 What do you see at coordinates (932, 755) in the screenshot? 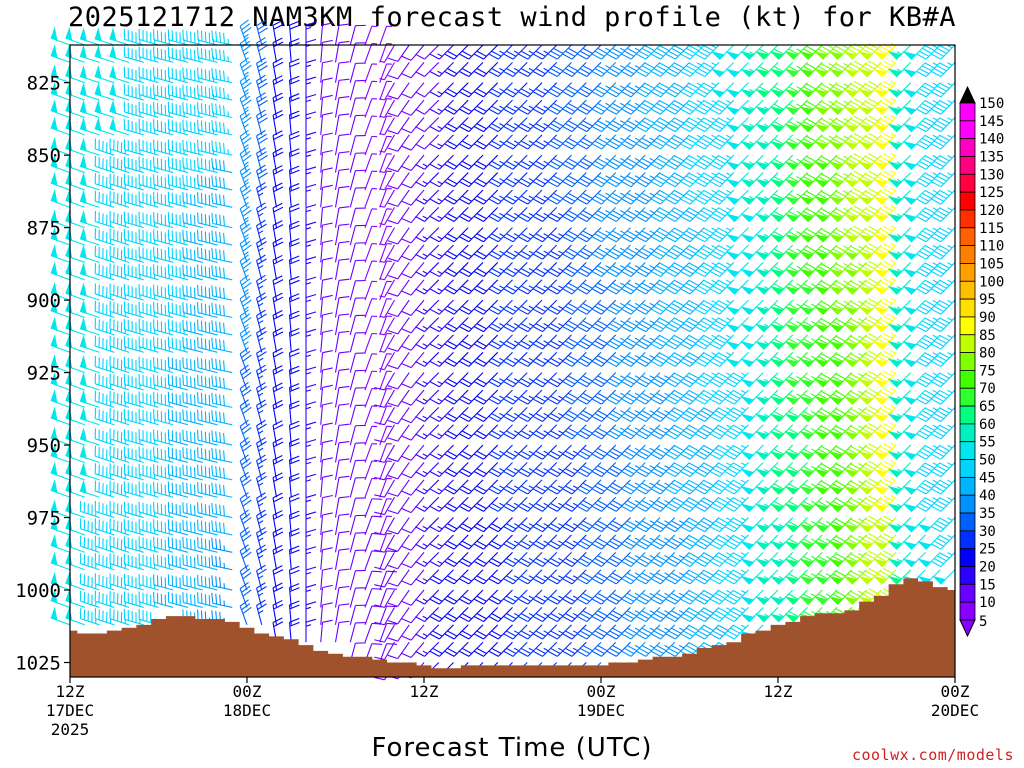
I see `credit-text: coolwx.com/models` at bounding box center [932, 755].